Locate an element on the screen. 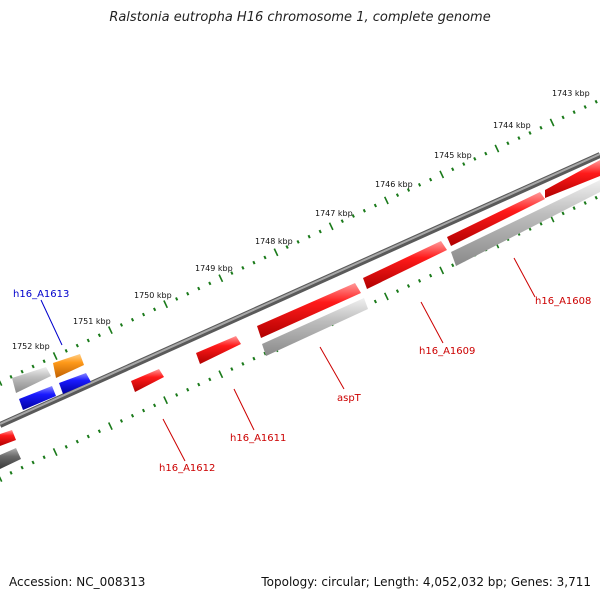 This screenshot has height=600, width=600. tick-label: 1751 kbp is located at coordinates (92, 321).